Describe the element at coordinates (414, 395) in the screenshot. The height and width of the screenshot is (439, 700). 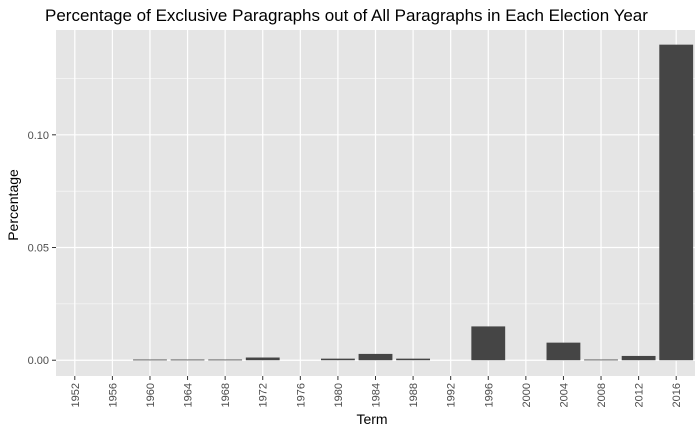
I see `x-tick-label: 1988` at that location.